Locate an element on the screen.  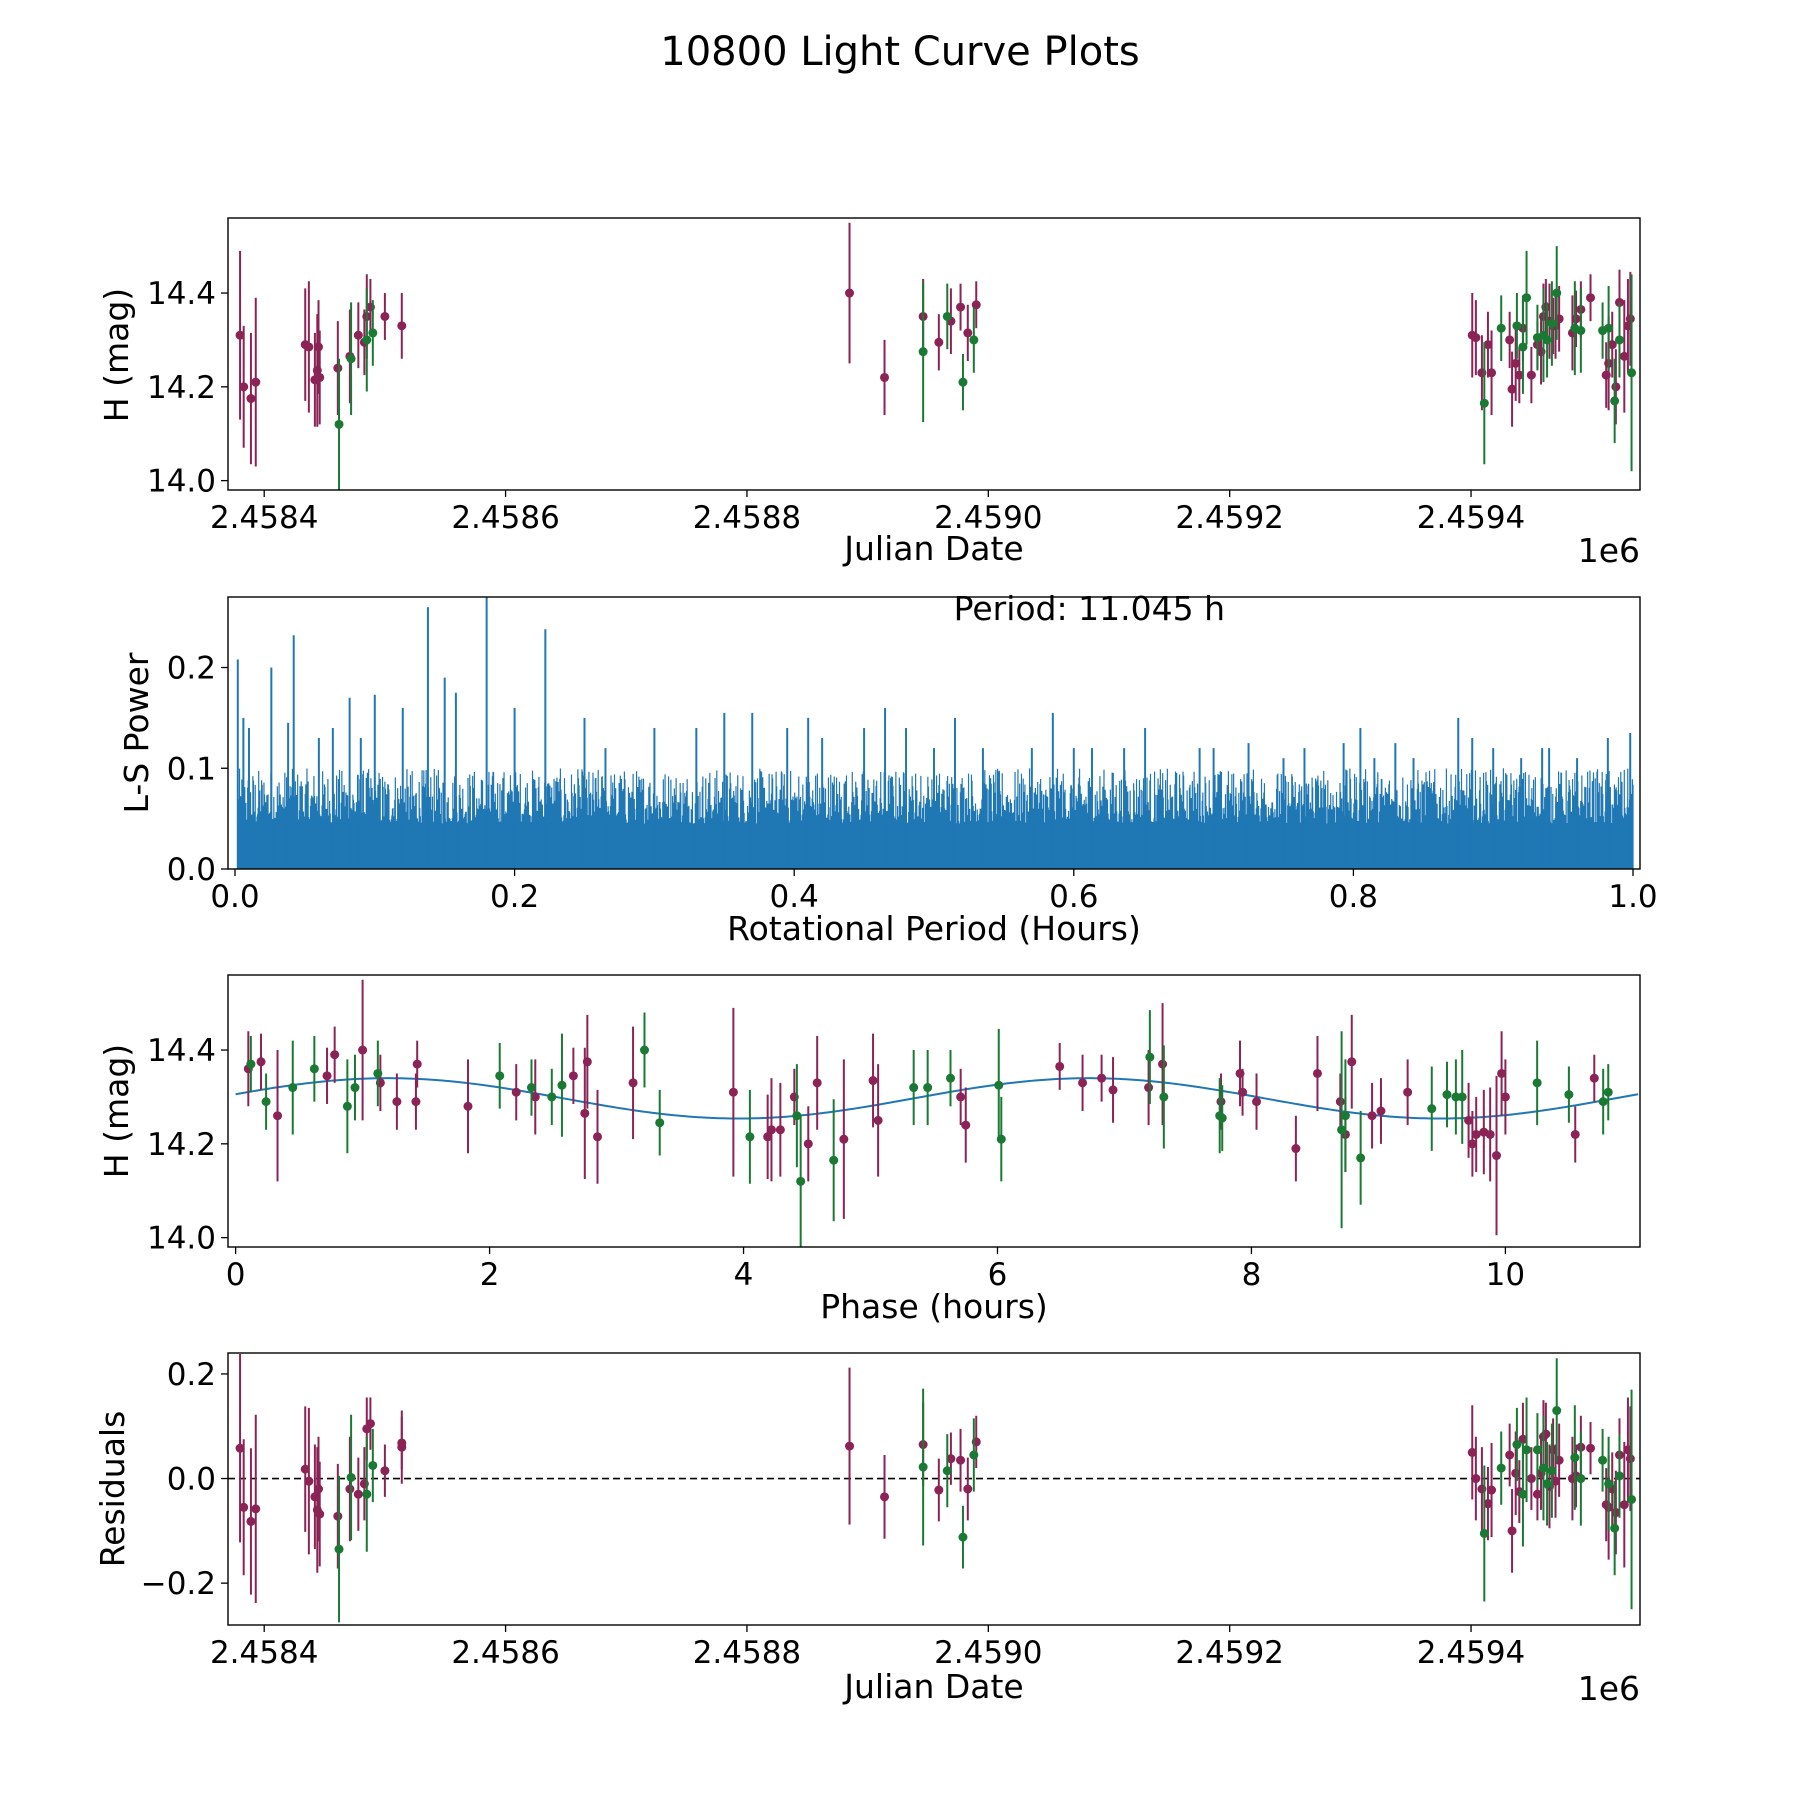
y-tick-label: 0.2 is located at coordinates (191, 1375).